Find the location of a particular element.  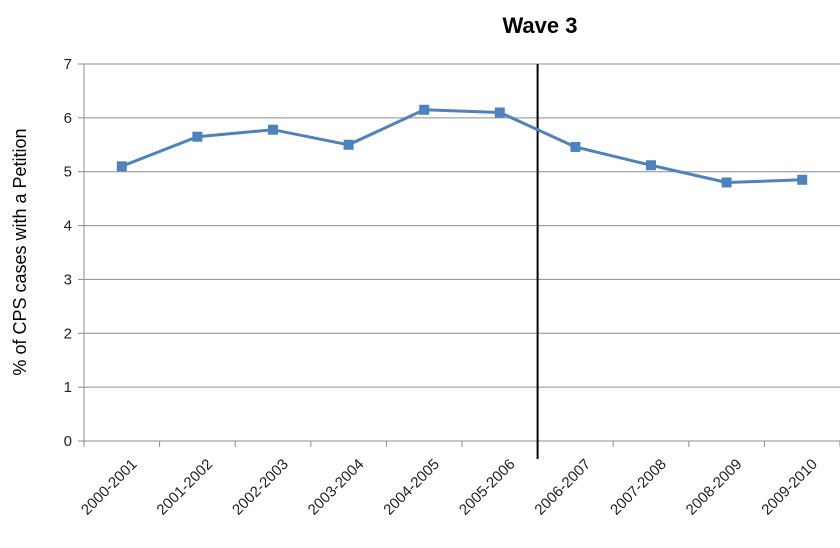

x-tick-label: 2005-2006 is located at coordinates (487, 487).